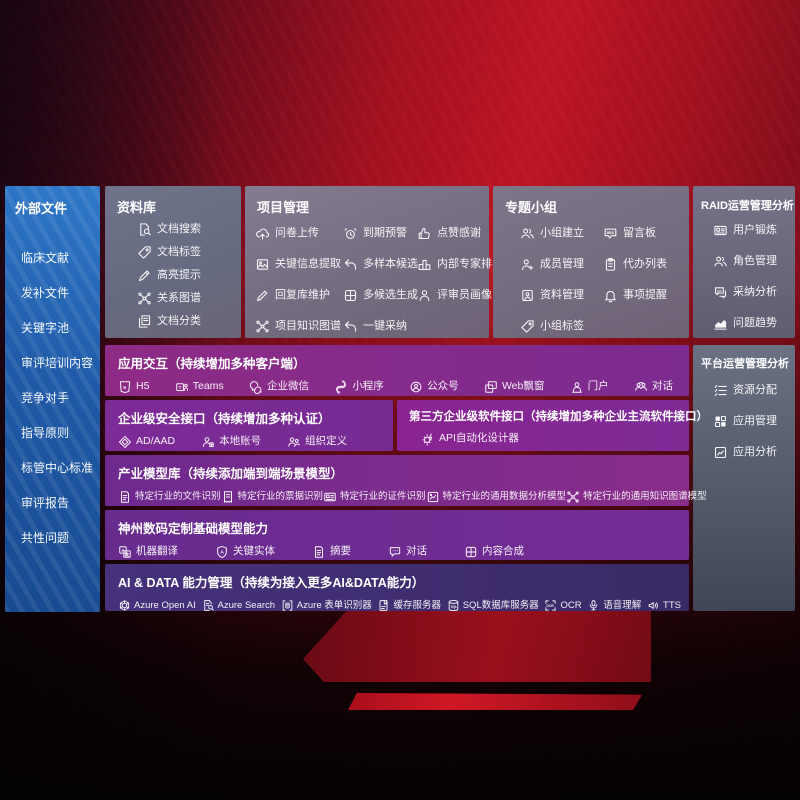 The width and height of the screenshot is (800, 800). I want to click on official-account-icon, so click(416, 387).